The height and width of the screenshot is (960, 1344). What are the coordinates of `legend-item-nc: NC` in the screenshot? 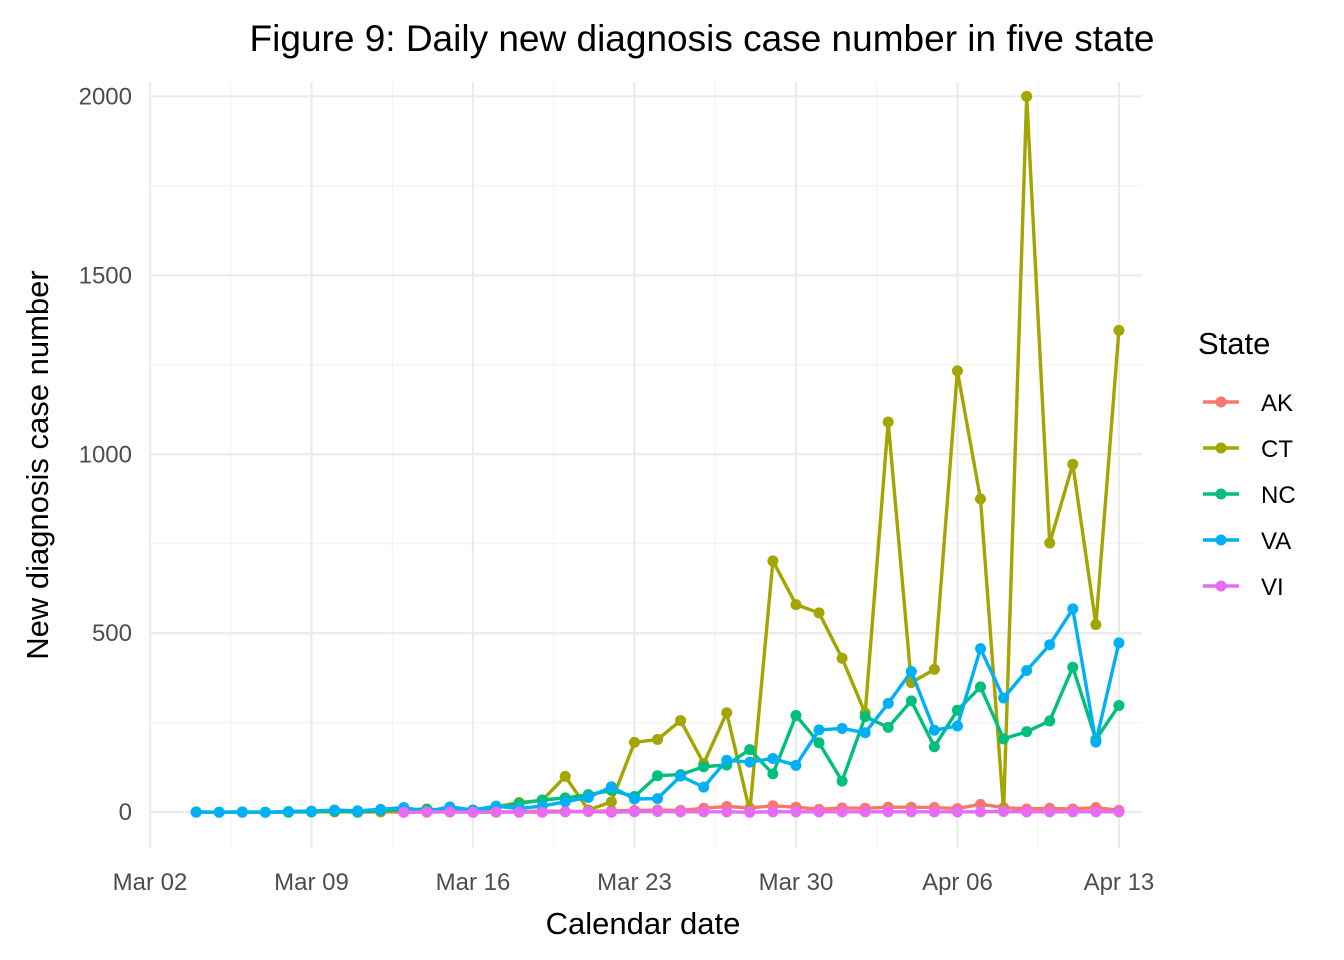 It's located at (1249, 495).